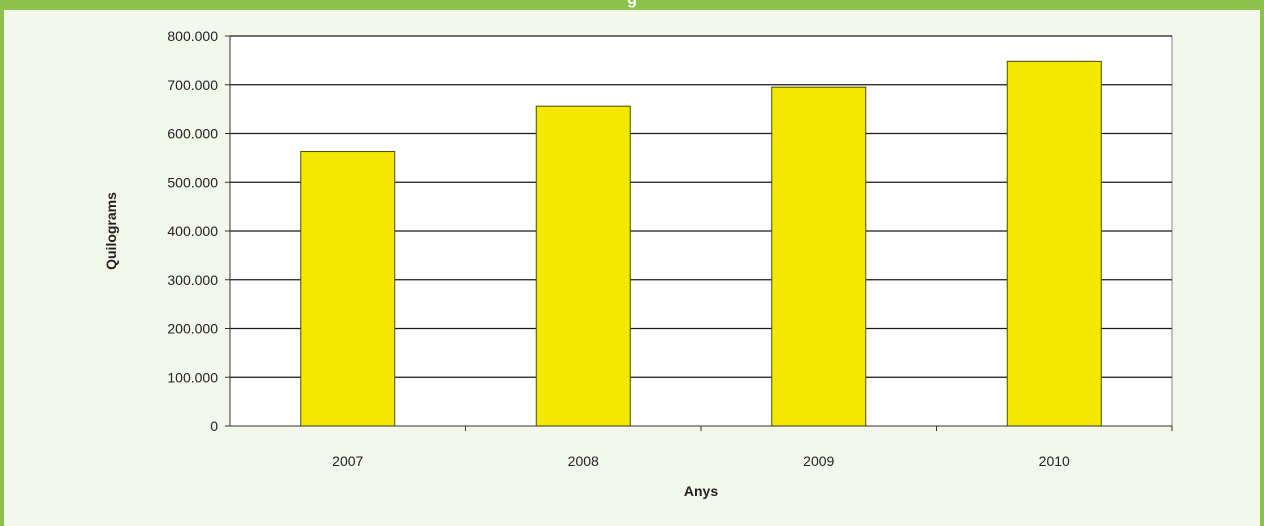  What do you see at coordinates (752, 447) in the screenshot?
I see `x-axis-ticks: 2007 2008 2009 2010` at bounding box center [752, 447].